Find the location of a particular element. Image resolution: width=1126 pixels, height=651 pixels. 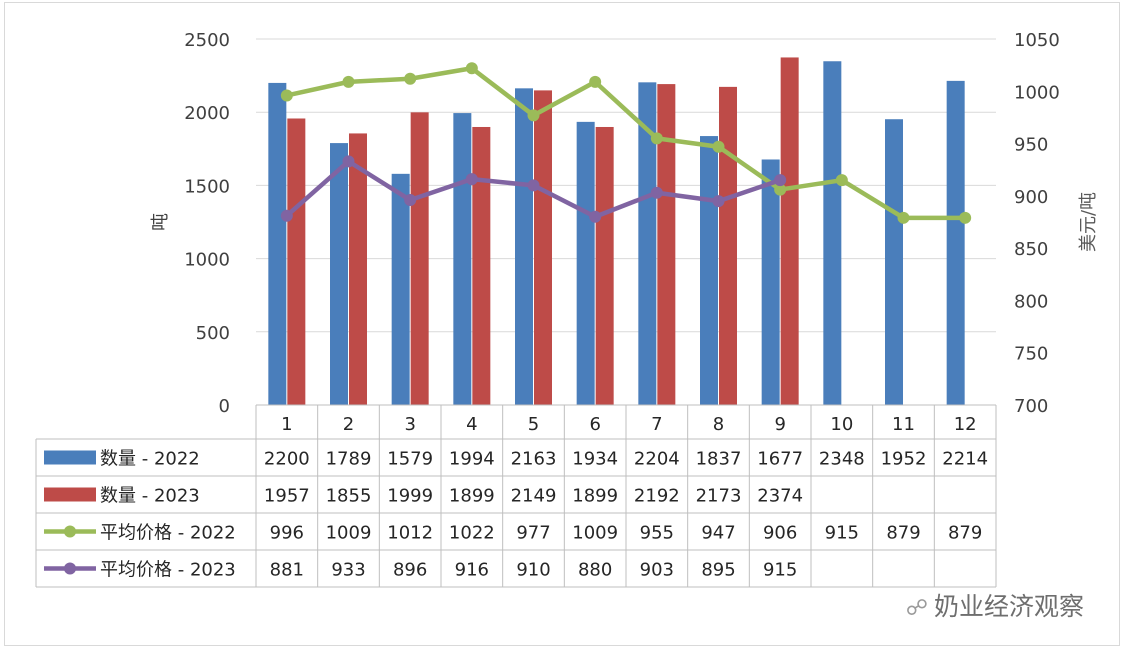

legend-label: 数量 - 2023 is located at coordinates (150, 496).